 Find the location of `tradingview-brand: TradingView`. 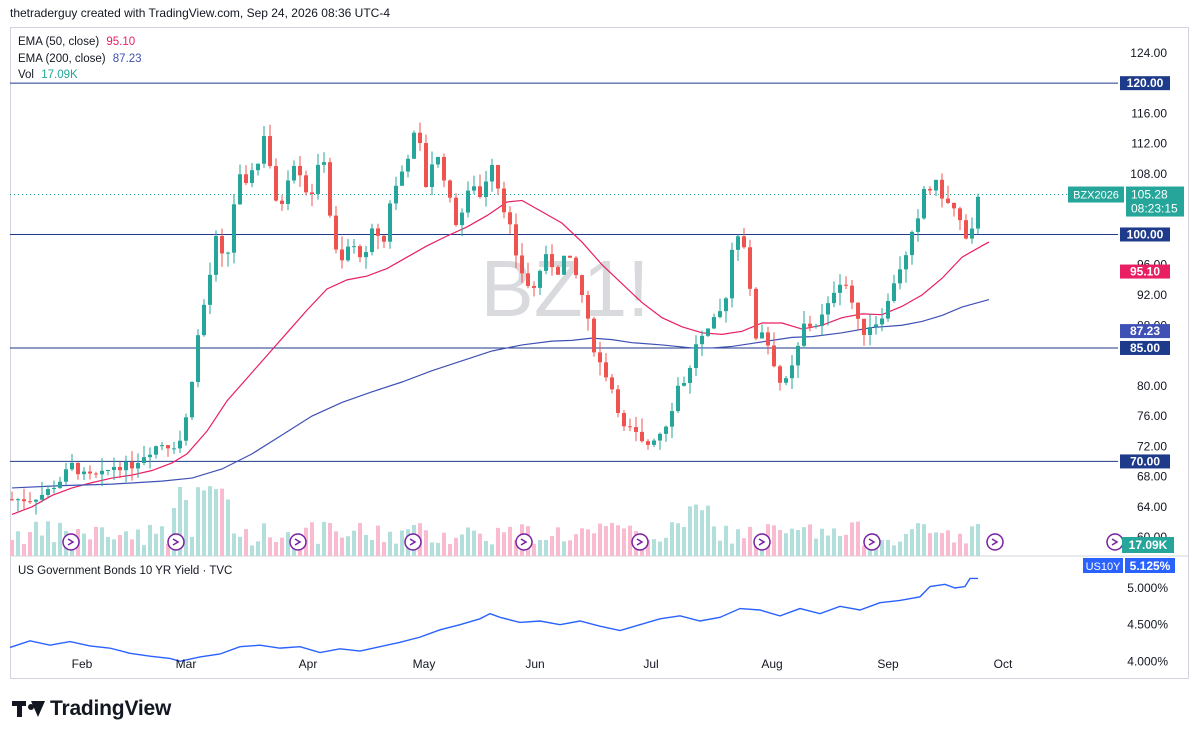

tradingview-brand: TradingView is located at coordinates (91, 709).